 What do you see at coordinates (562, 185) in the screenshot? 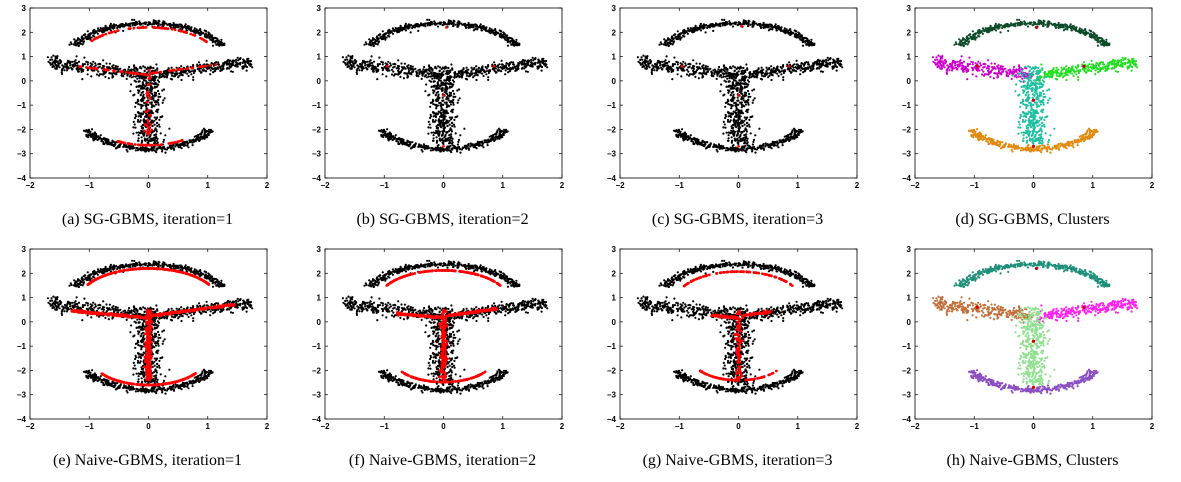
I see `x-tick-label: 2` at bounding box center [562, 185].